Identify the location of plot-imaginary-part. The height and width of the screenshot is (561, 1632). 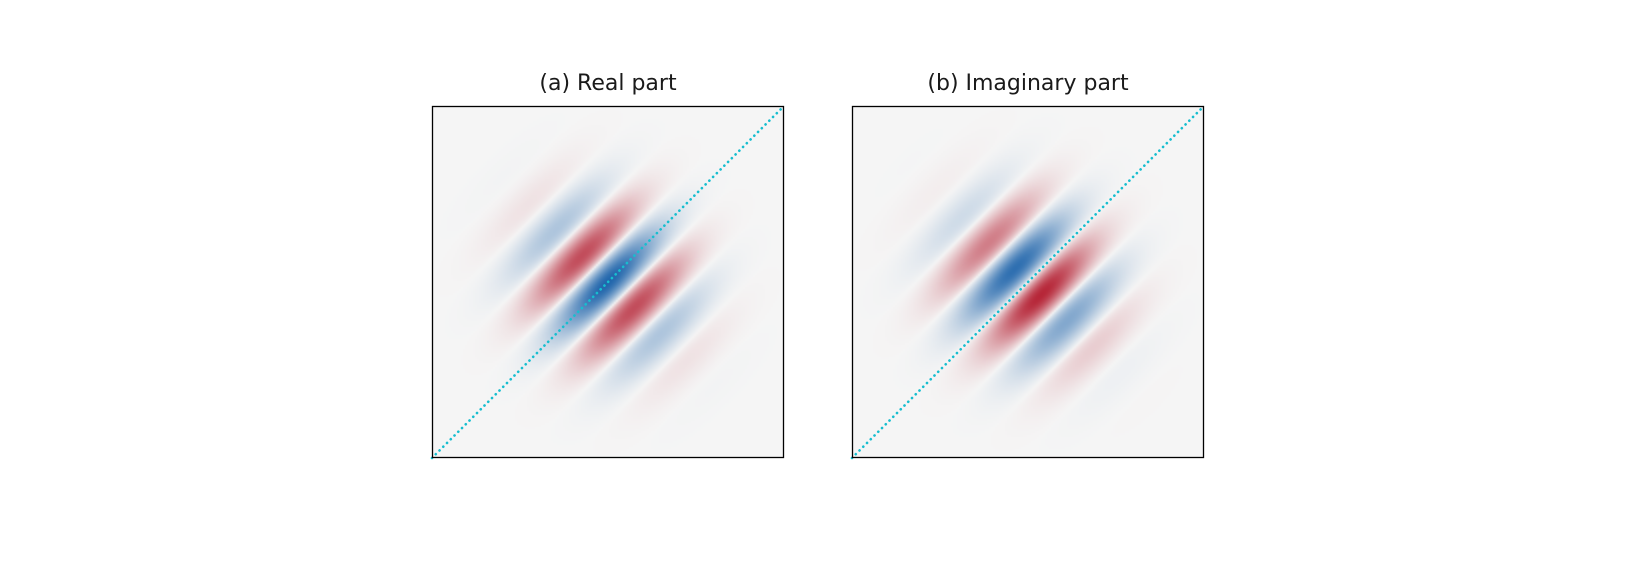
(1028, 282).